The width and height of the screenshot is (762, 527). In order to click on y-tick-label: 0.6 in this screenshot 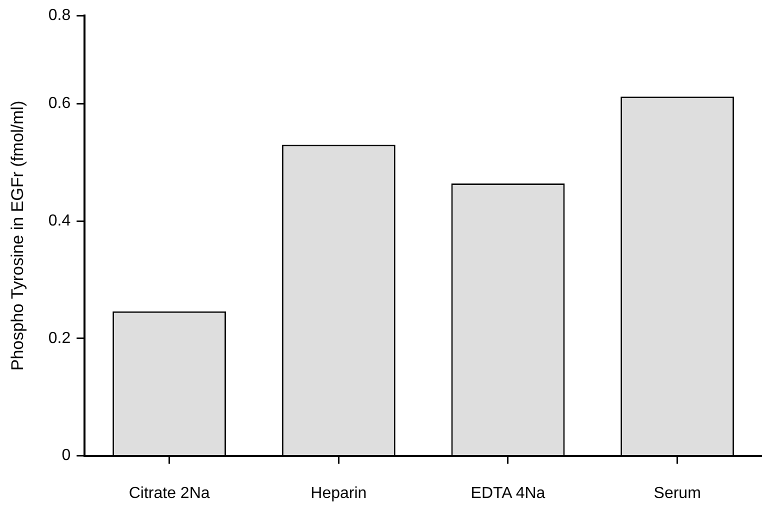, I will do `click(59, 103)`.